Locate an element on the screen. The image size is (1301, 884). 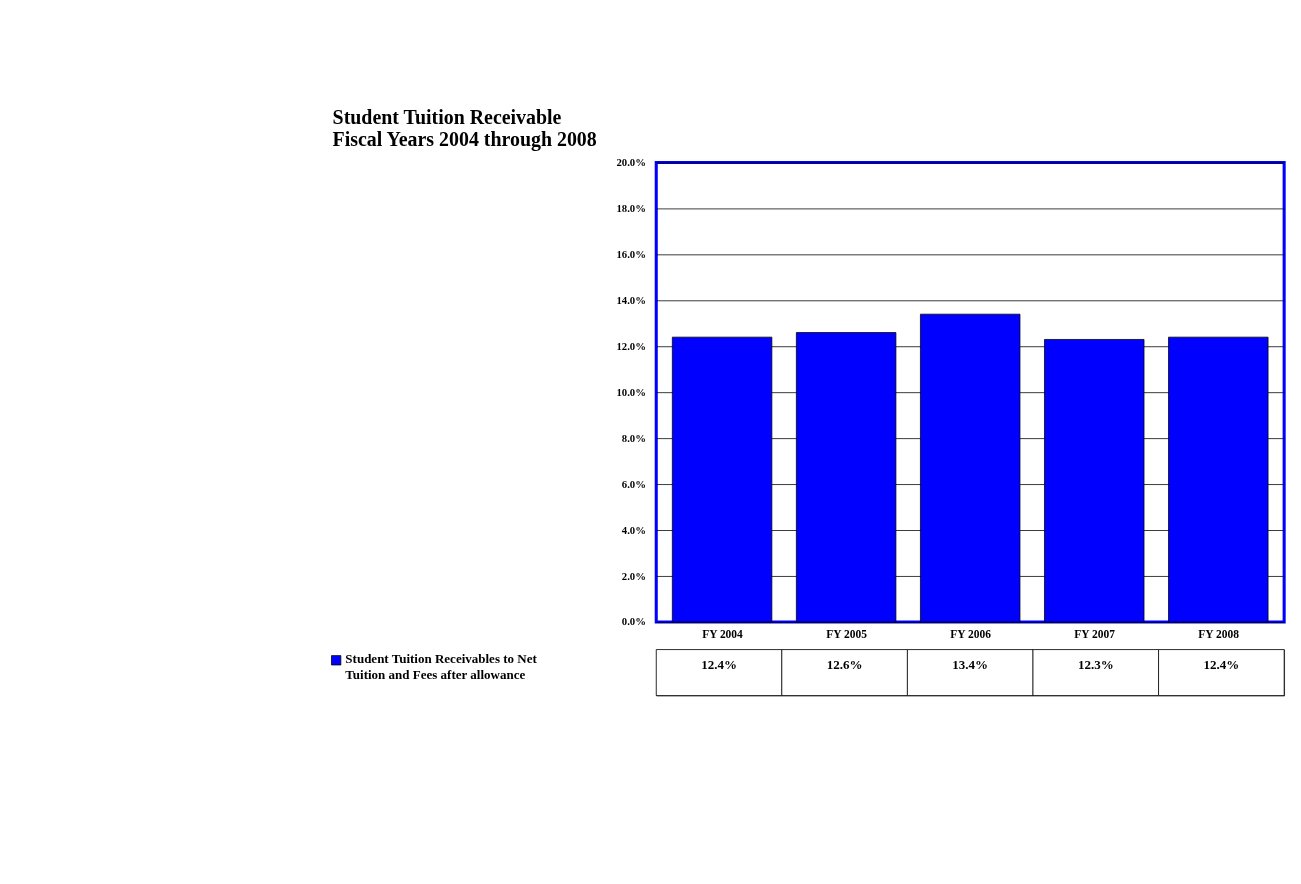
y-tick-label: 14.0% is located at coordinates (631, 299).